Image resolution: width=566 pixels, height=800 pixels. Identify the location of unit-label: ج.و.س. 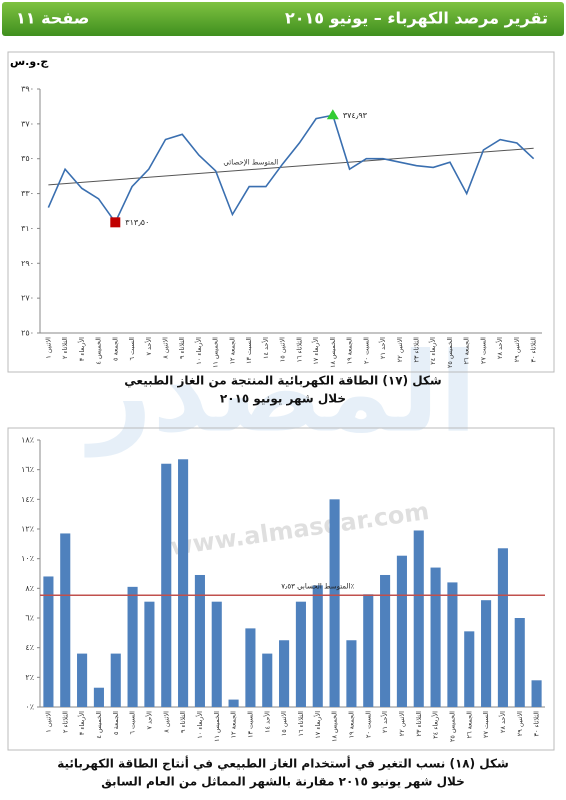
(29, 62).